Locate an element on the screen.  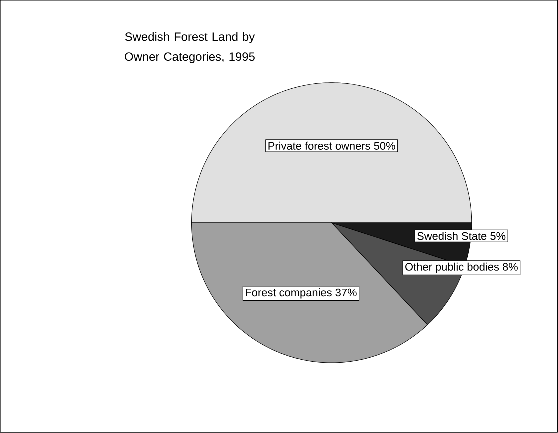
data-label: 37% is located at coordinates (346, 292).